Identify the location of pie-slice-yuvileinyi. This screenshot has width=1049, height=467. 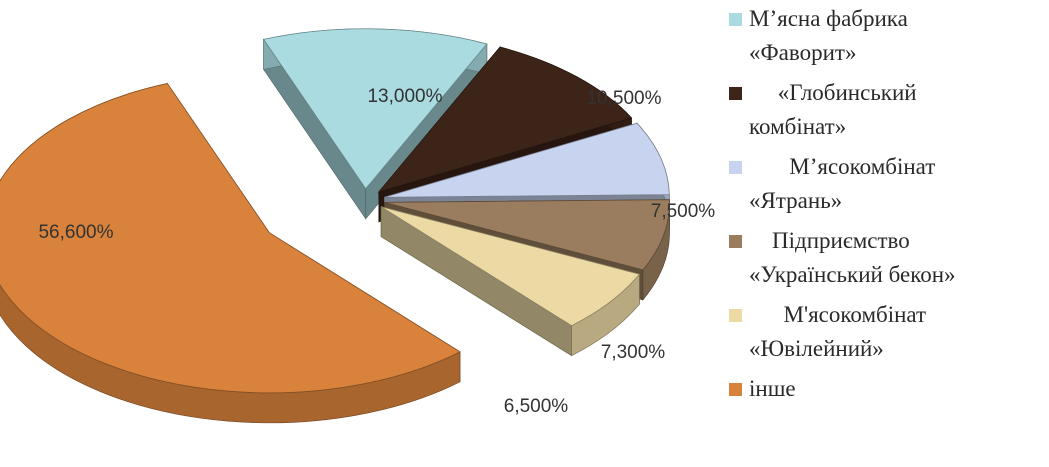
(510, 281).